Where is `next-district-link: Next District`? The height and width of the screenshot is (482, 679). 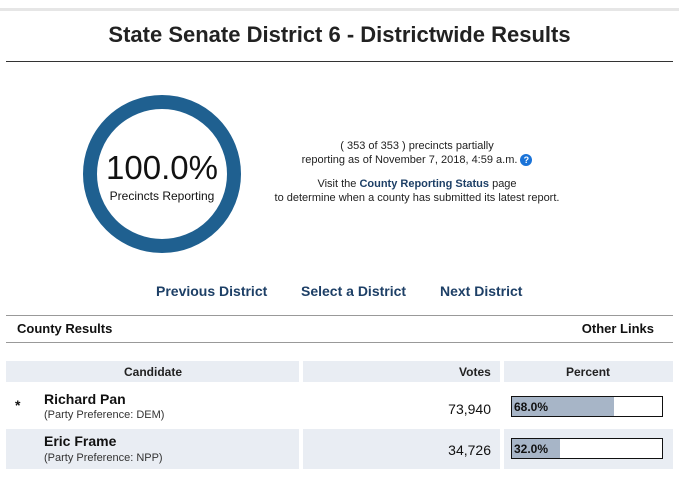
next-district-link: Next District is located at coordinates (481, 291).